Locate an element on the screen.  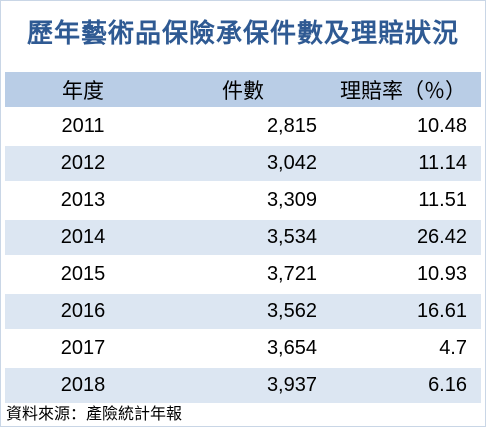
count-cell: 3,309 is located at coordinates (243, 200).